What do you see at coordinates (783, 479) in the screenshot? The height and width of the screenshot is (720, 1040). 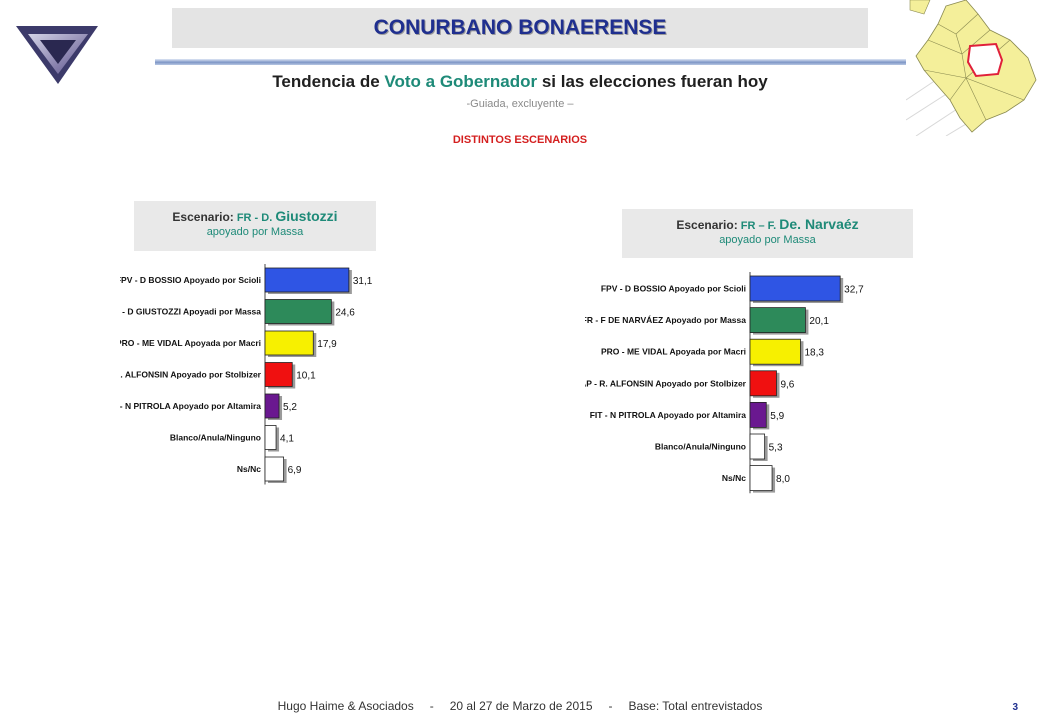 I see `right-value-label: 8,0` at bounding box center [783, 479].